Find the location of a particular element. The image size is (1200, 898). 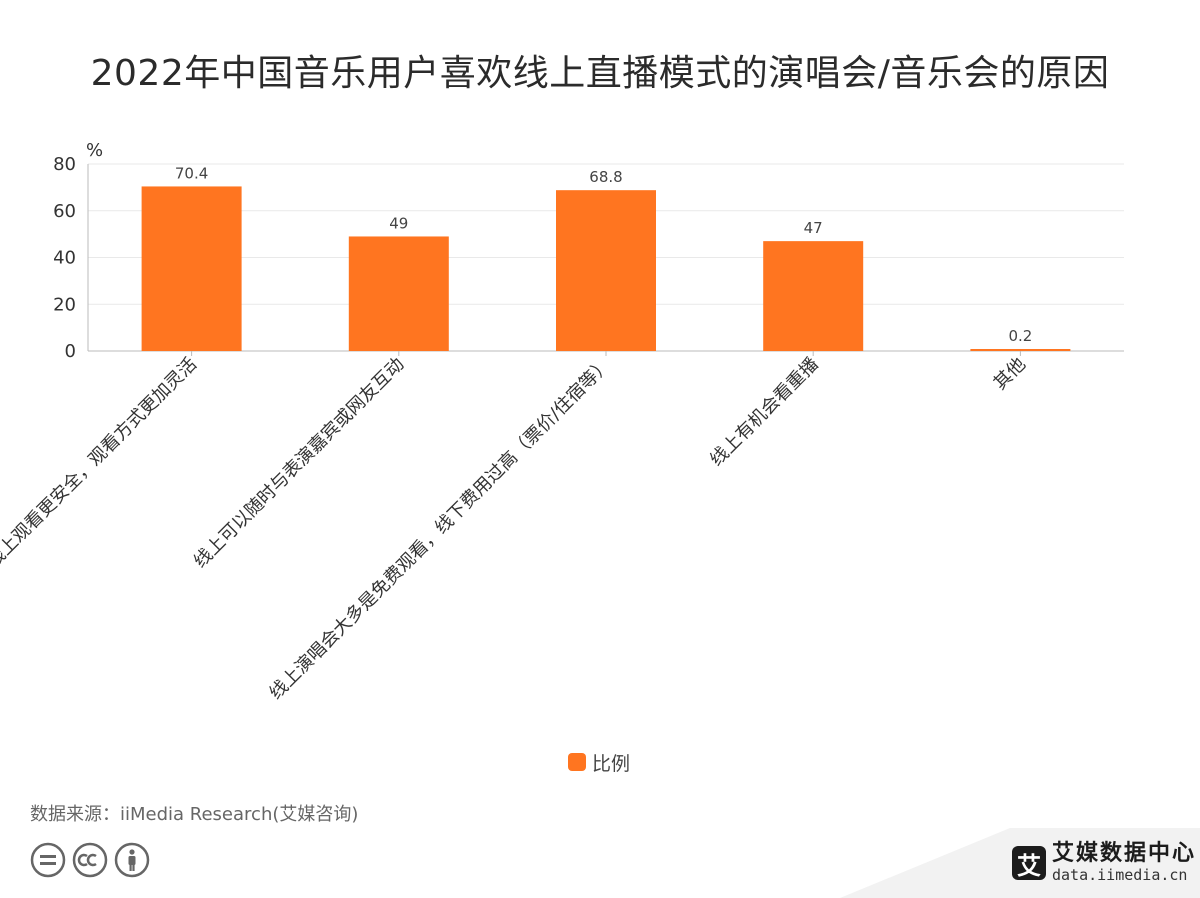

x-category-label: 线上演唱会大多是免费观看，线下费用过高（票价/住宿等） is located at coordinates (440, 529).